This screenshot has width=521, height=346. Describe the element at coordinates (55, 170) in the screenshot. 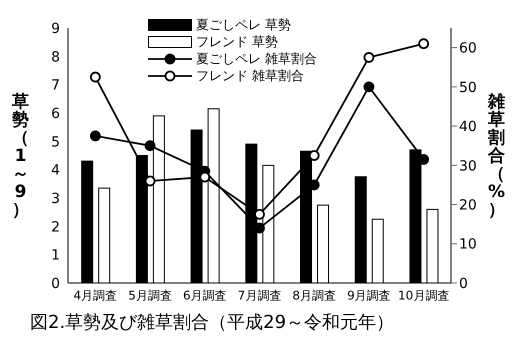

I see `y-tick-label: 4` at that location.